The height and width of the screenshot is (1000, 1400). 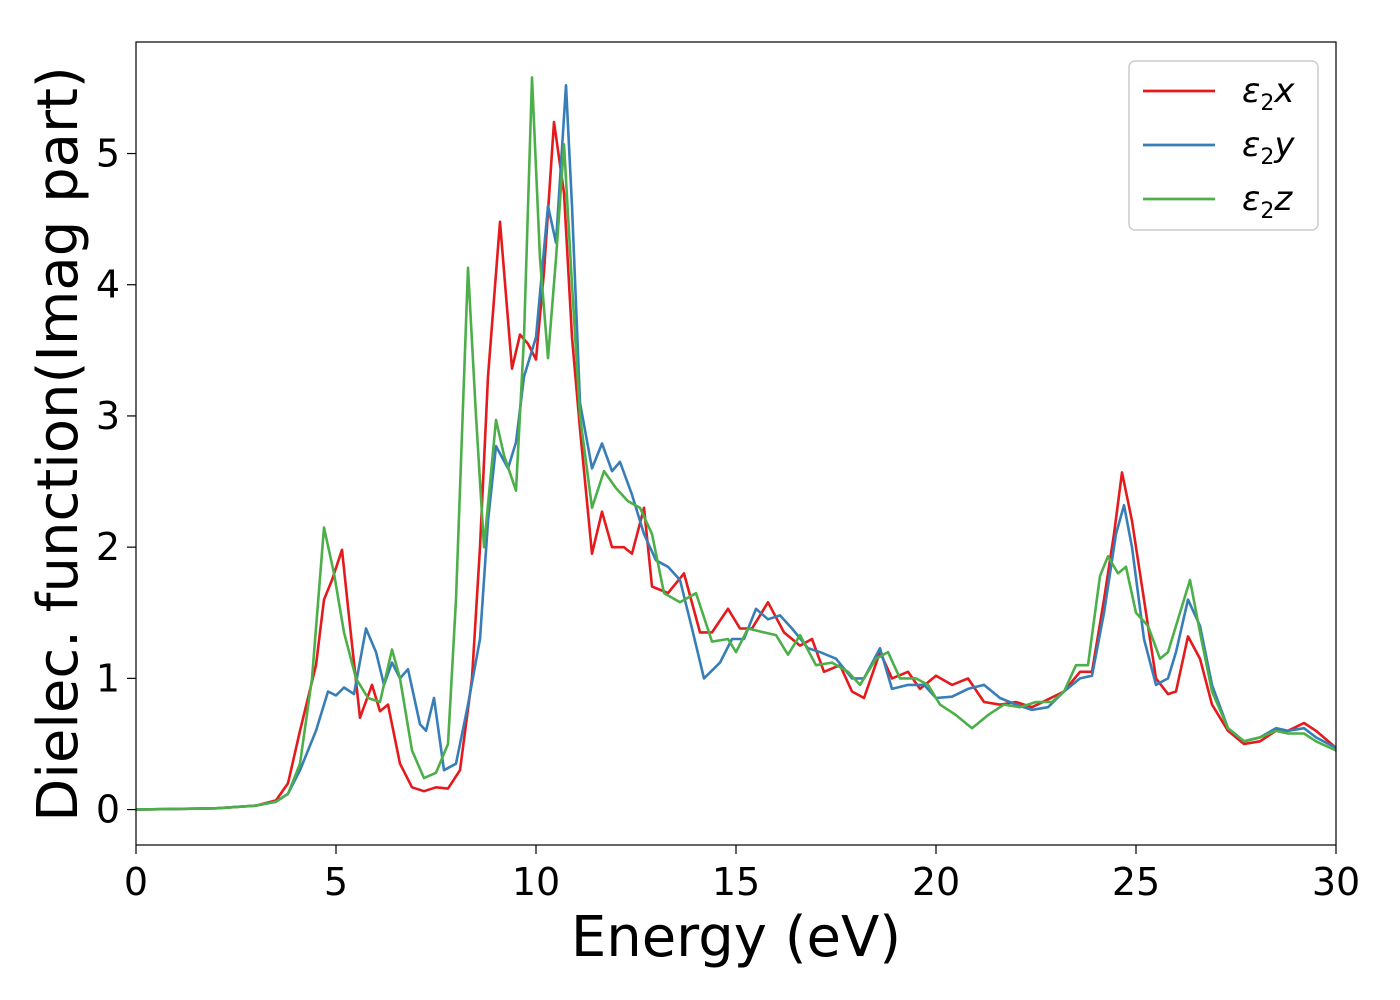 What do you see at coordinates (108, 810) in the screenshot?
I see `y-tick-label: 0` at bounding box center [108, 810].